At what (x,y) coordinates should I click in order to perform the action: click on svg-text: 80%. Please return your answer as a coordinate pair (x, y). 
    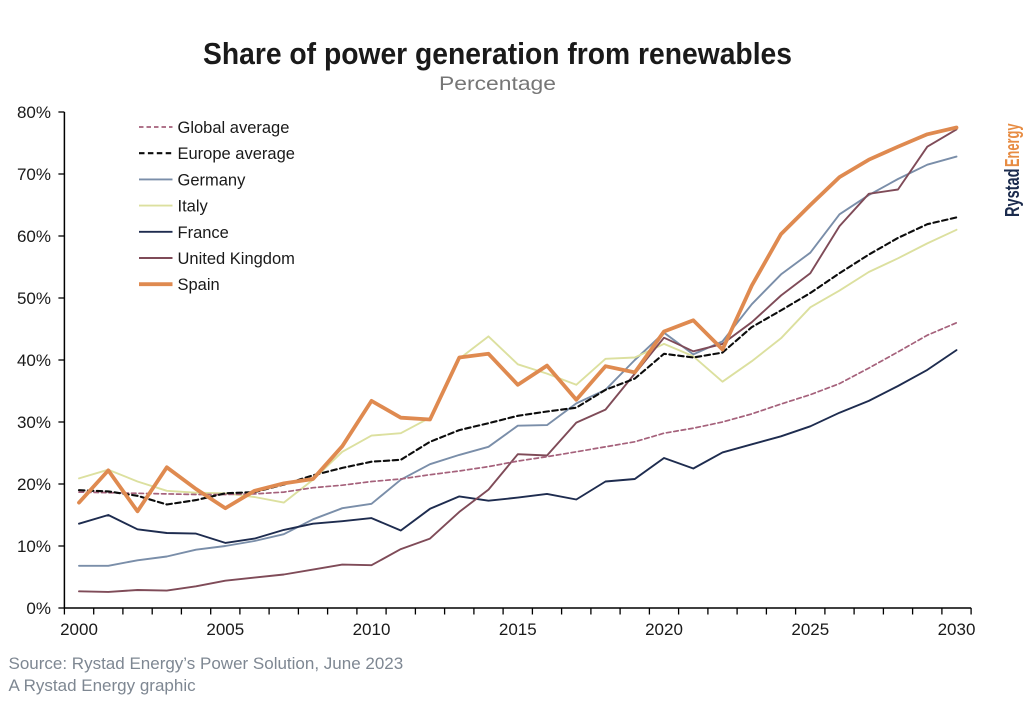
    Looking at the image, I should click on (34, 112).